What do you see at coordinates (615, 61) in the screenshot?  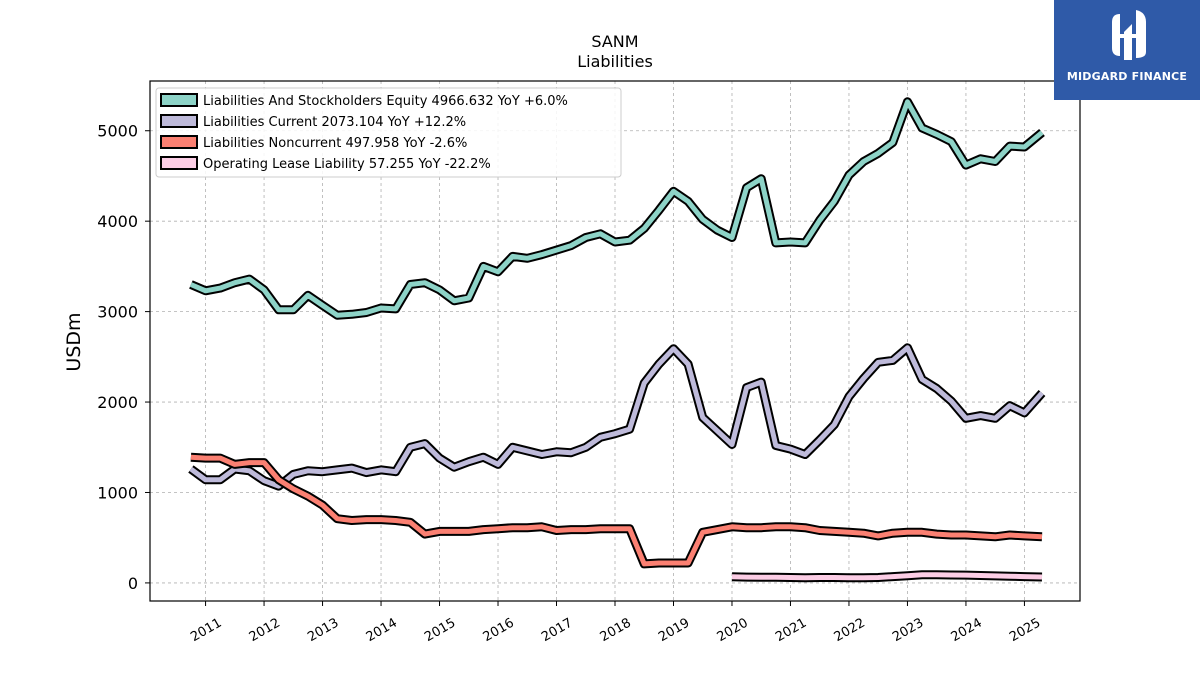 I see `chart-subtitle: Liabilities` at bounding box center [615, 61].